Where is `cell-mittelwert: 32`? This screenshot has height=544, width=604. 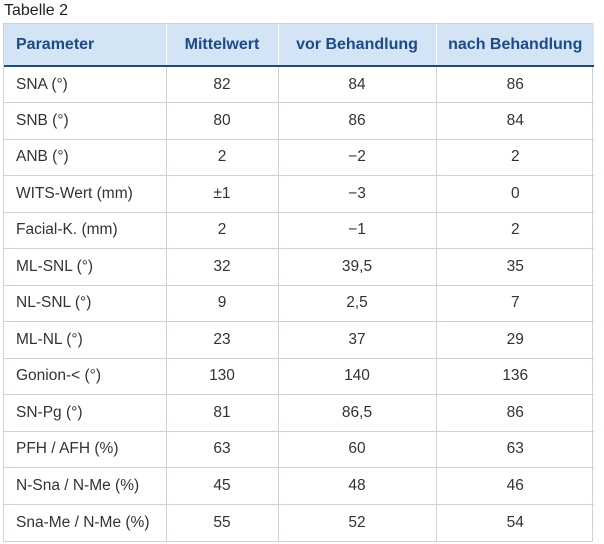 cell-mittelwert: 32 is located at coordinates (222, 266).